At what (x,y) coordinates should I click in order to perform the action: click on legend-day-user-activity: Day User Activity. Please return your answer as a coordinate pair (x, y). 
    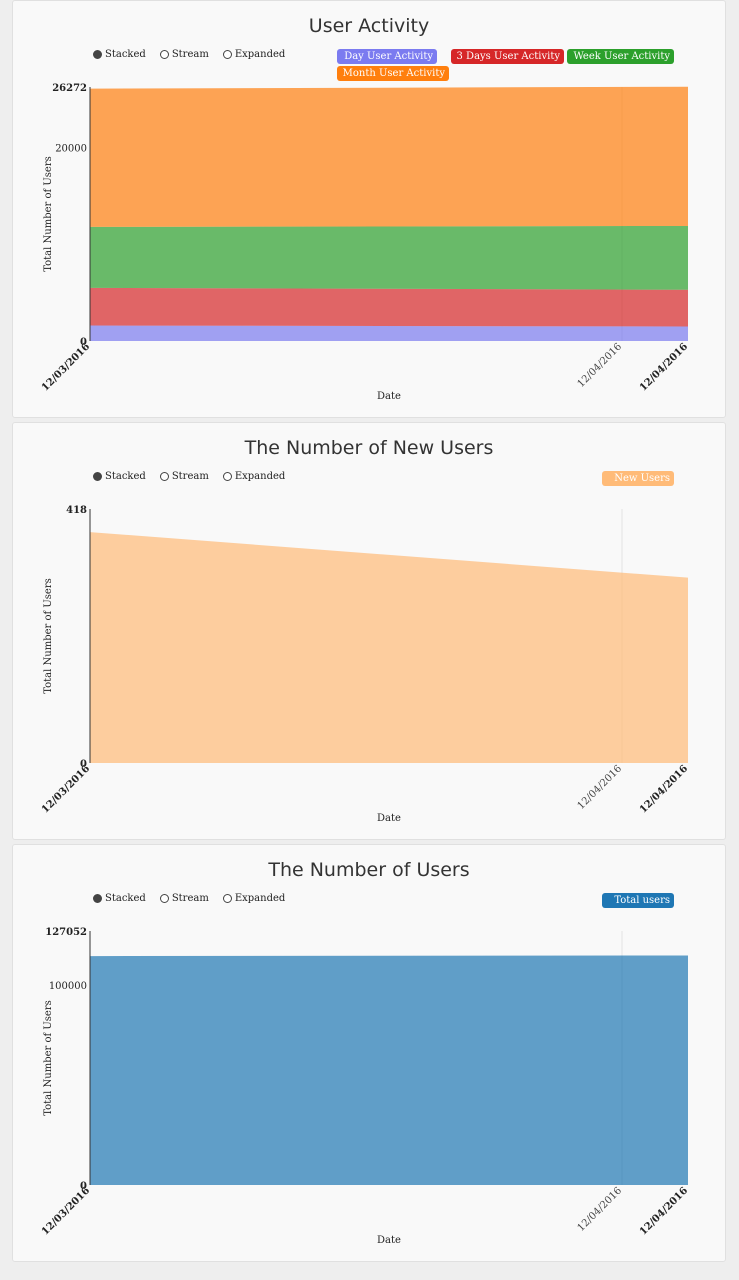
    Looking at the image, I should click on (387, 56).